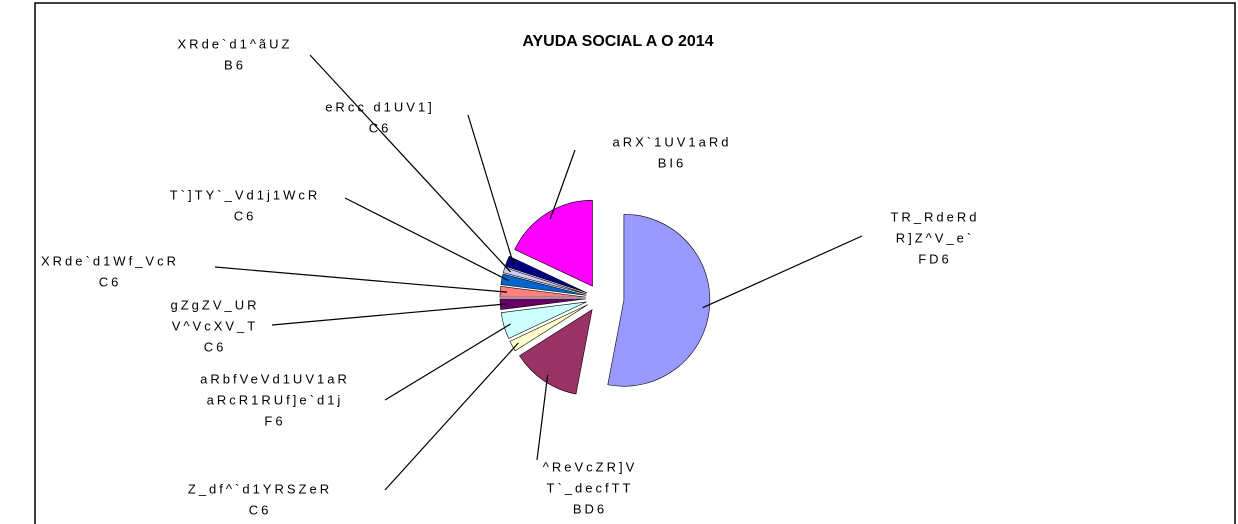  I want to click on value-label: F6, so click(274, 420).